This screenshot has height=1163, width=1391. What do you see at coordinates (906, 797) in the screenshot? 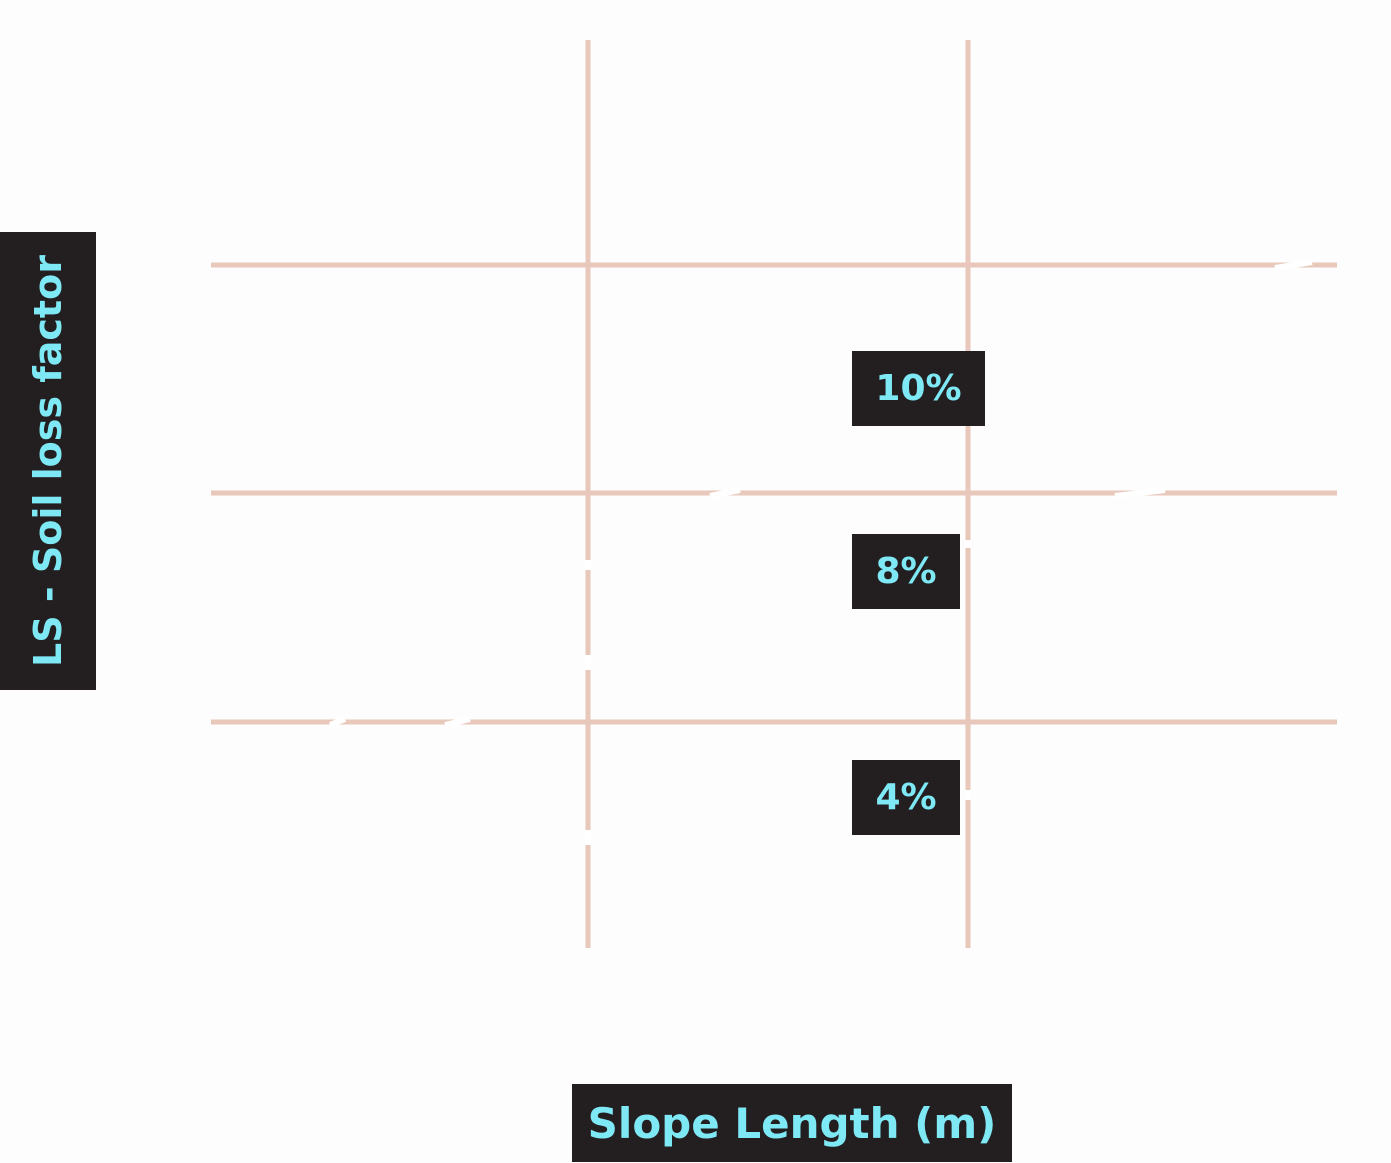
I see `series-label-4: 4%` at bounding box center [906, 797].